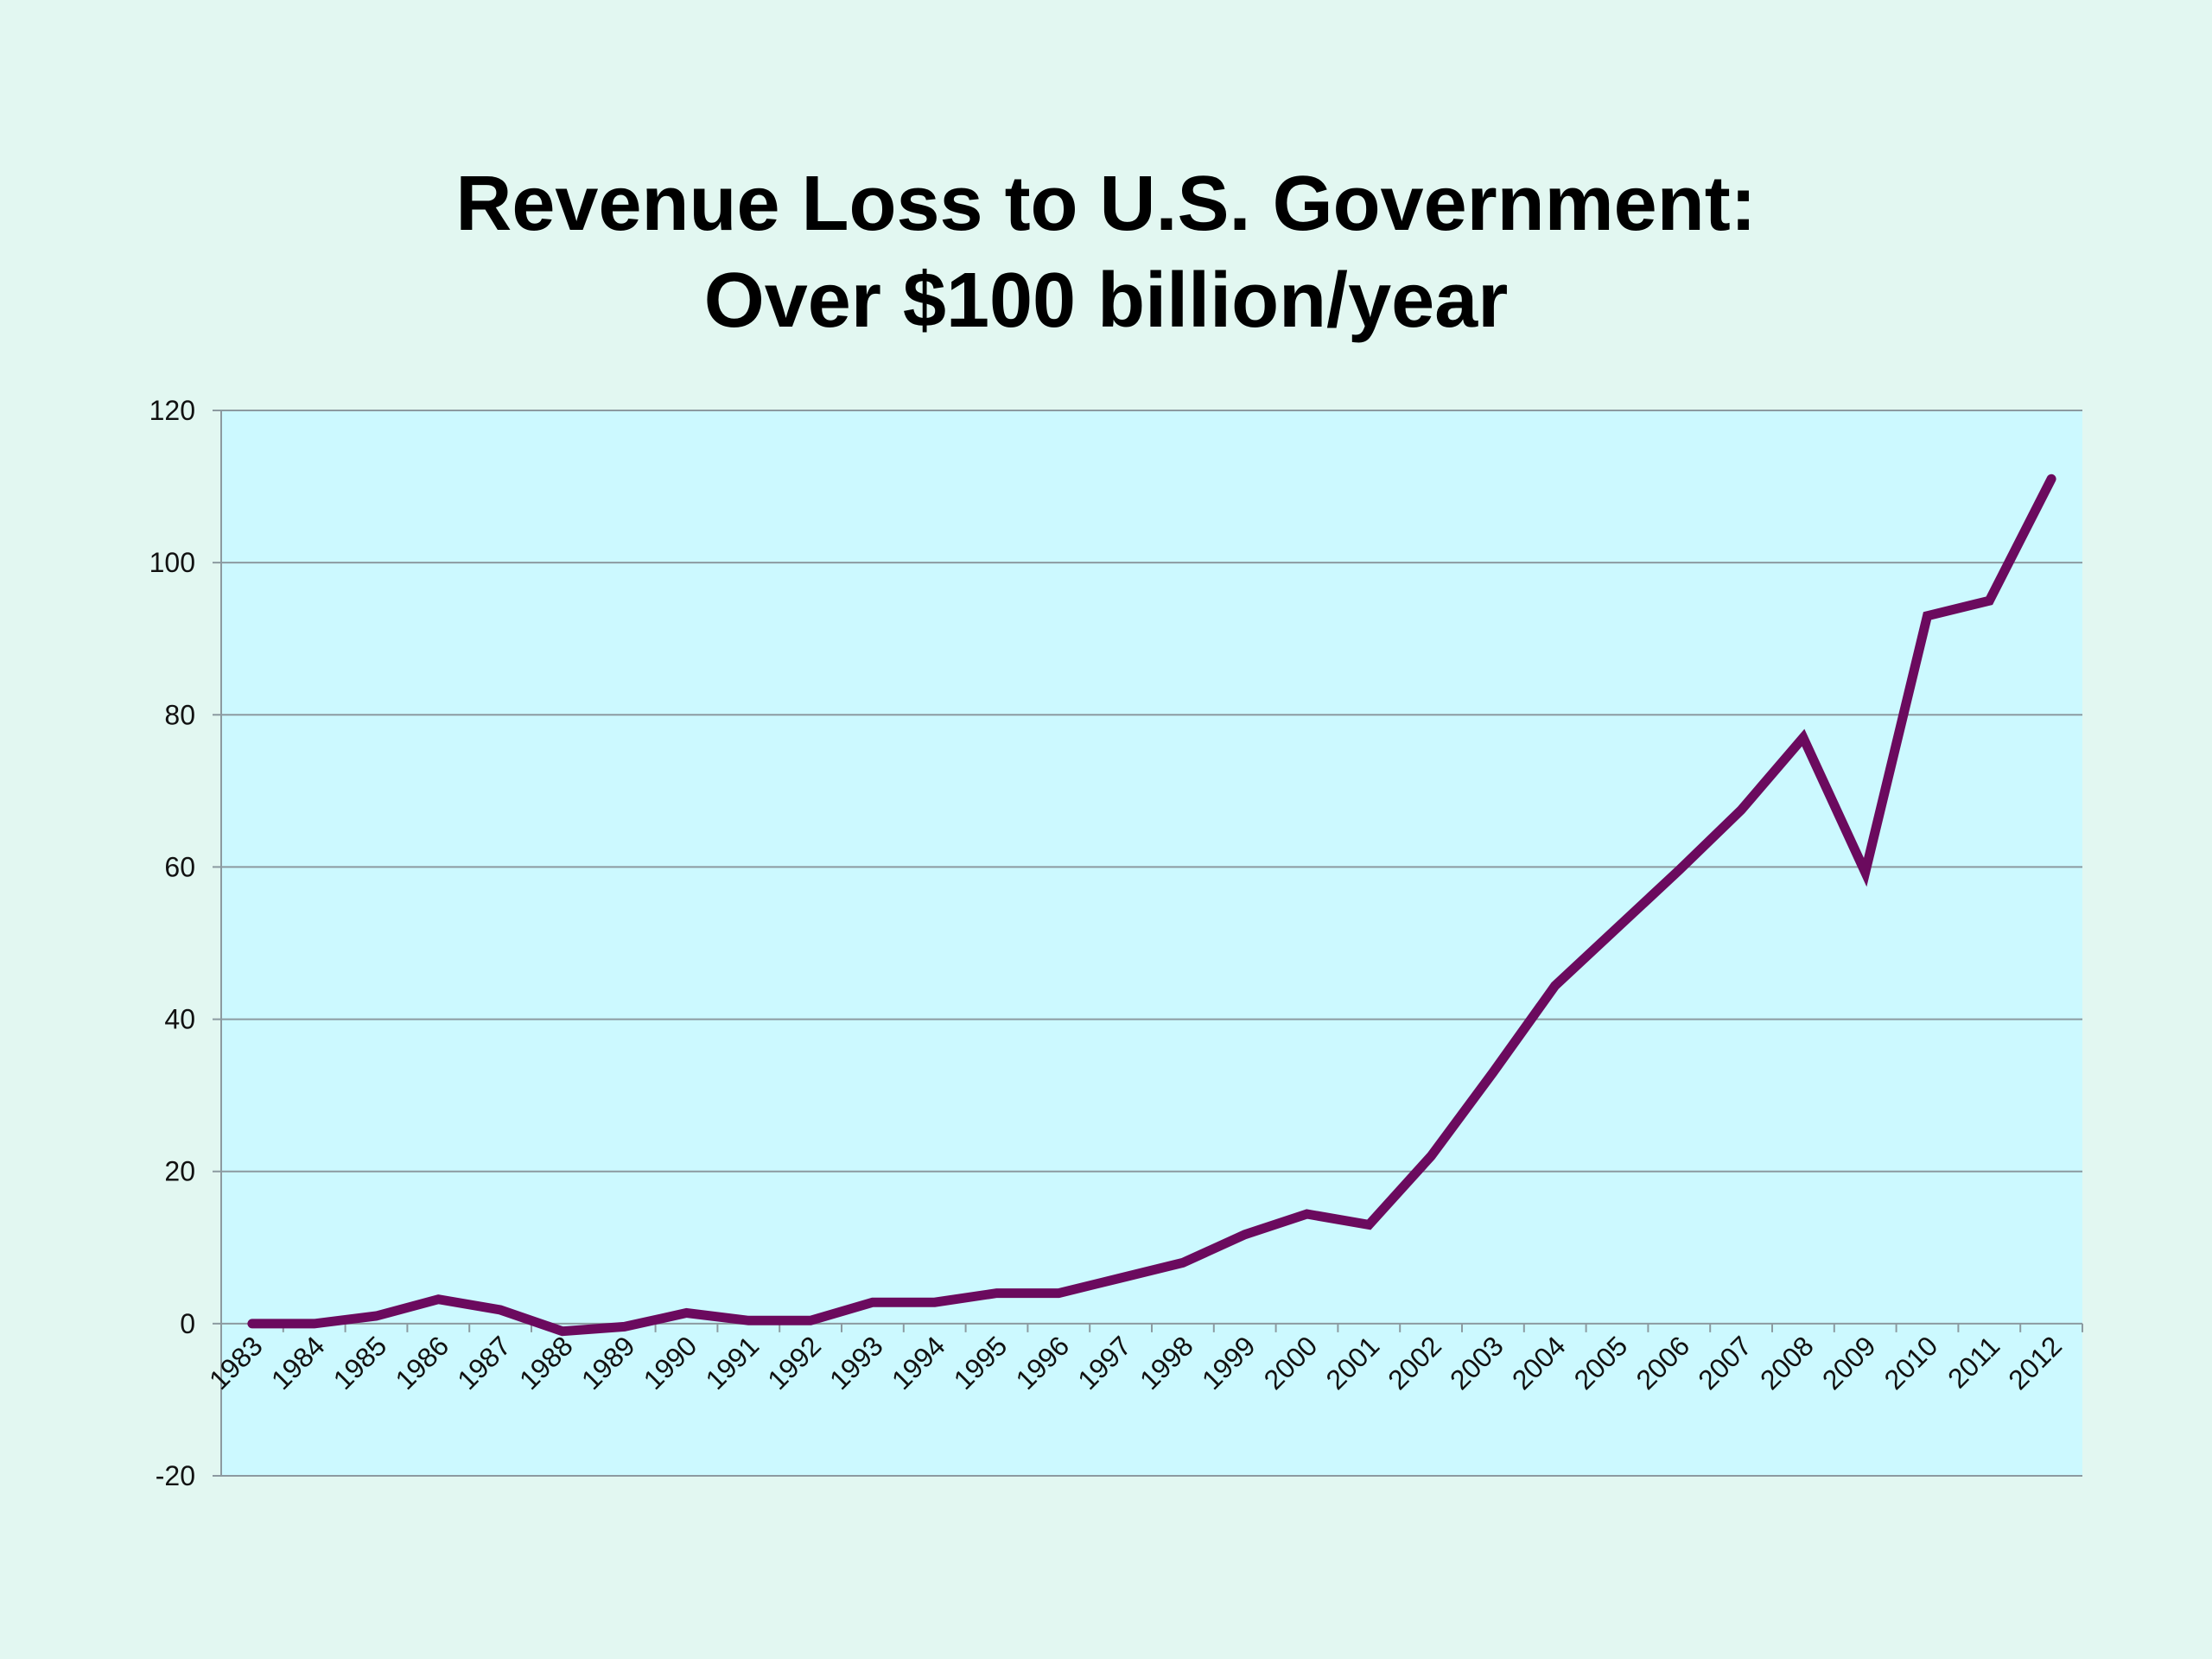 The image size is (2212, 1659). What do you see at coordinates (175, 1475) in the screenshot?
I see `y-tick-label: -20` at bounding box center [175, 1475].